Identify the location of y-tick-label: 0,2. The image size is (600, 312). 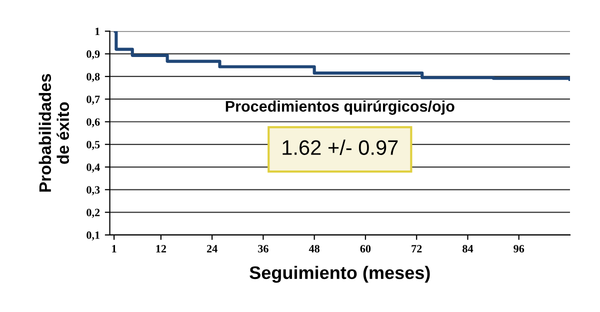
(93, 213).